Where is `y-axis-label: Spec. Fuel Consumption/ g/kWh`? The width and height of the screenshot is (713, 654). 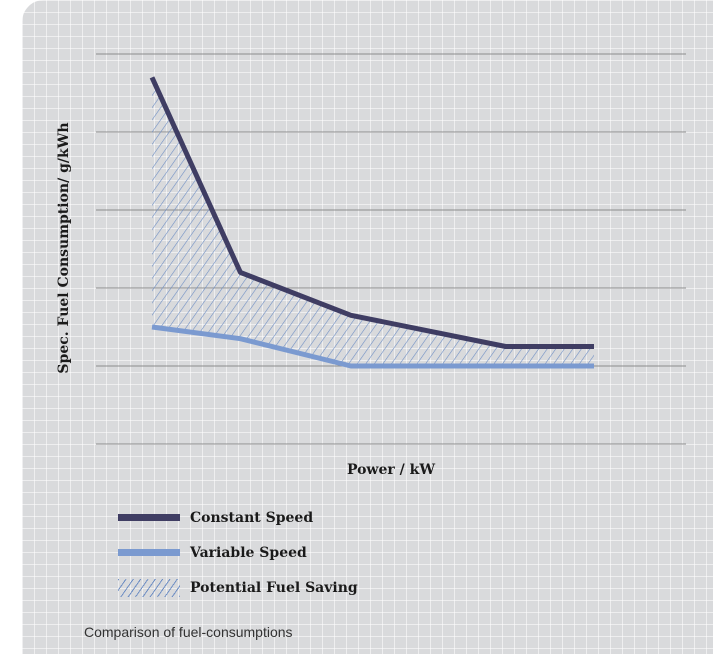
y-axis-label: Spec. Fuel Consumption/ g/kWh is located at coordinates (64, 247).